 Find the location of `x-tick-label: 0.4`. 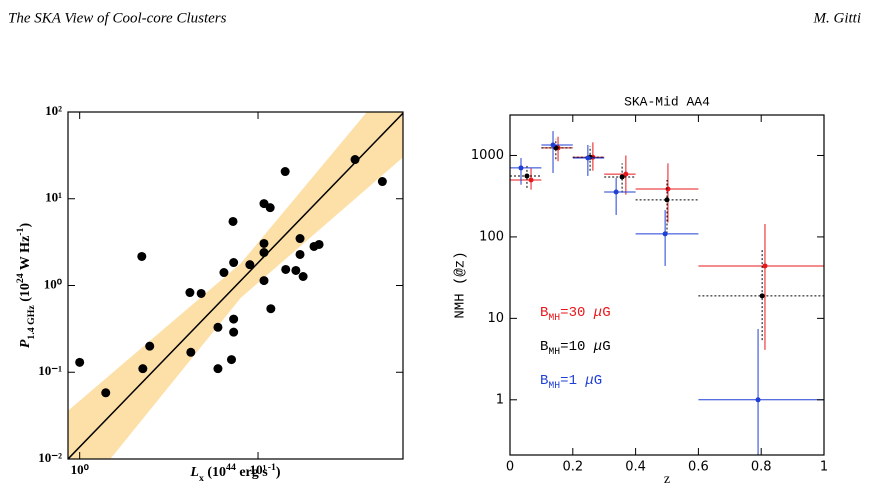

x-tick-label: 0.4 is located at coordinates (635, 467).